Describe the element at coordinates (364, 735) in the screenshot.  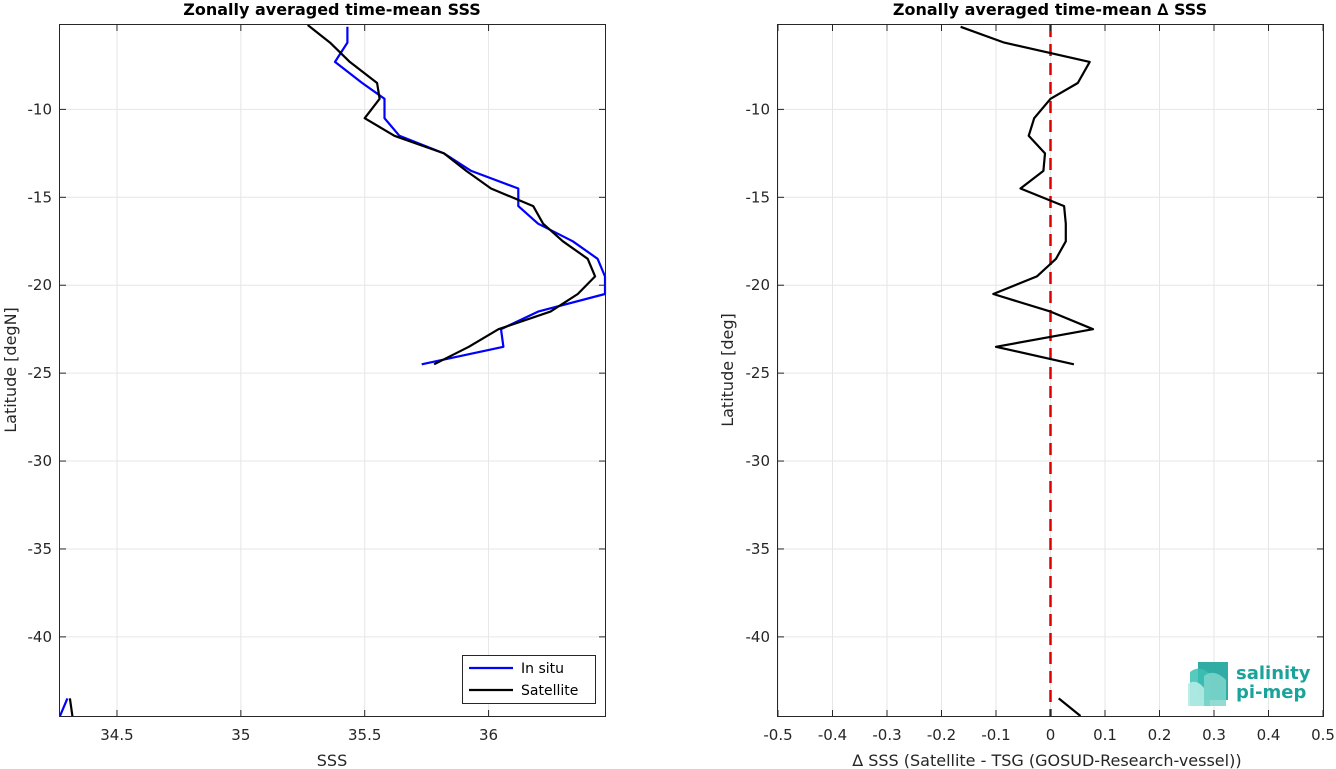
I see `x-tick-label: 35.5` at that location.